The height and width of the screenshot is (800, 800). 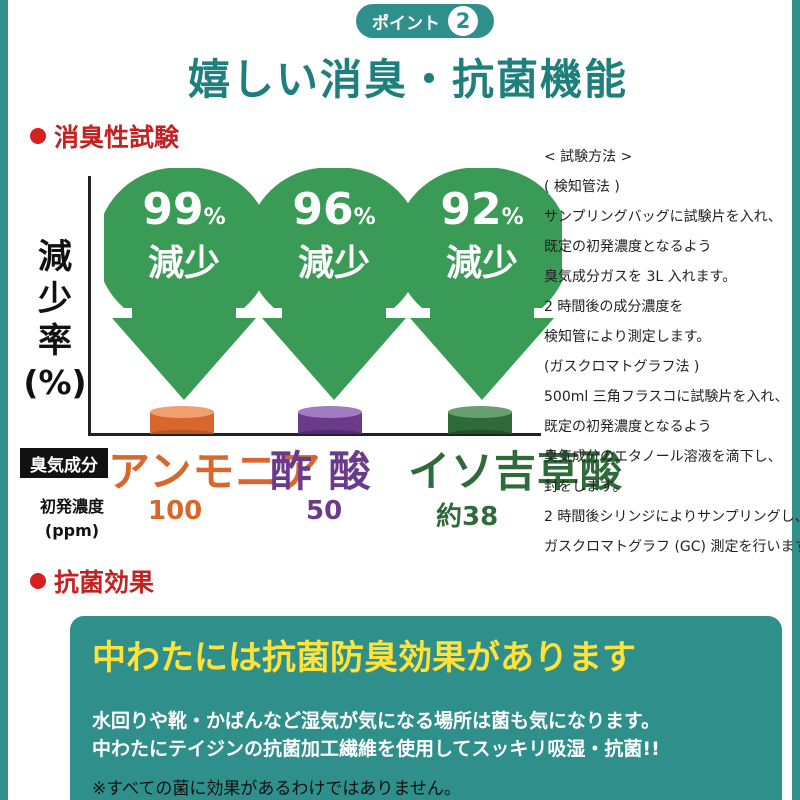 I want to click on antibac-box-heading: 中わたには抗菌防臭効果があります, so click(x=364, y=658).